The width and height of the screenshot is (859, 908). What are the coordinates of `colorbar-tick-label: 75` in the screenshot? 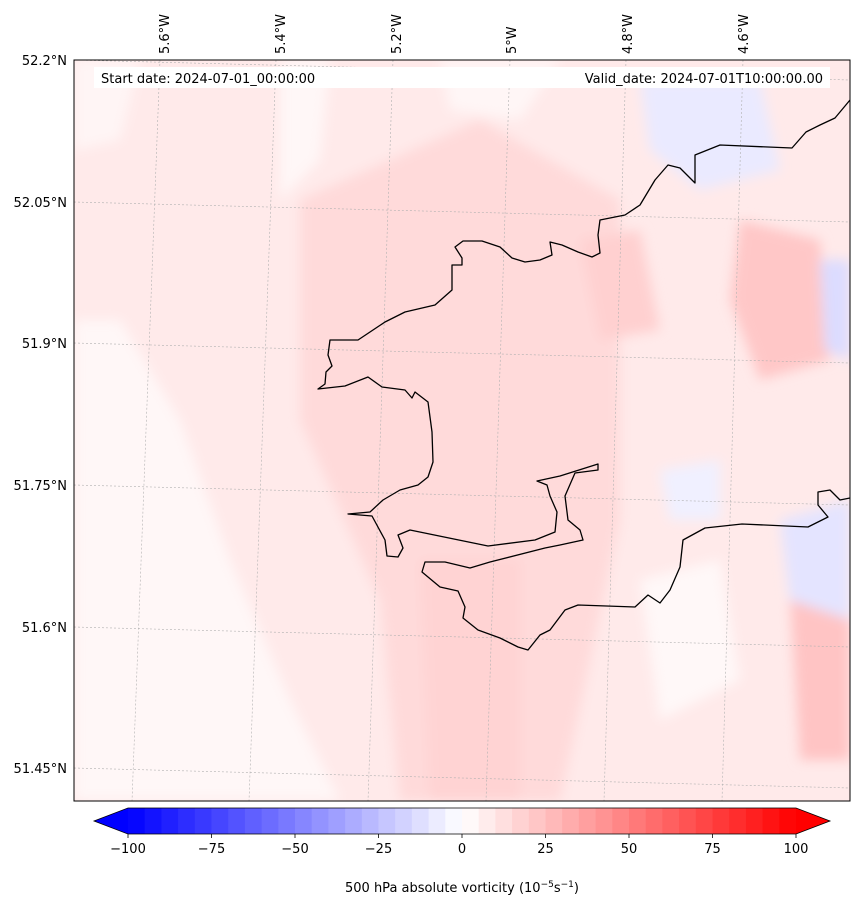 It's located at (712, 849).